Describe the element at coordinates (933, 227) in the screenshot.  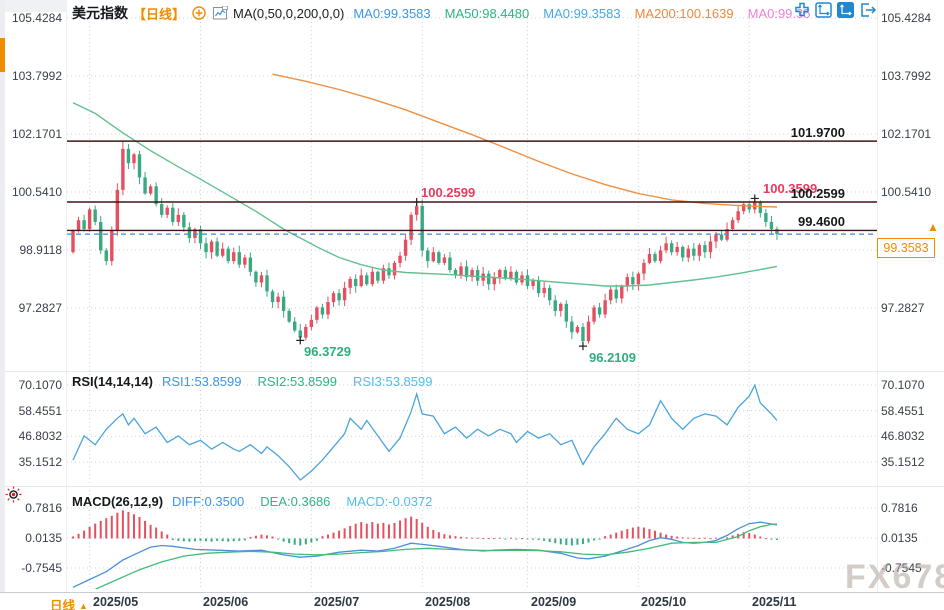
I see `price-up-arrow-icon: ▲` at that location.